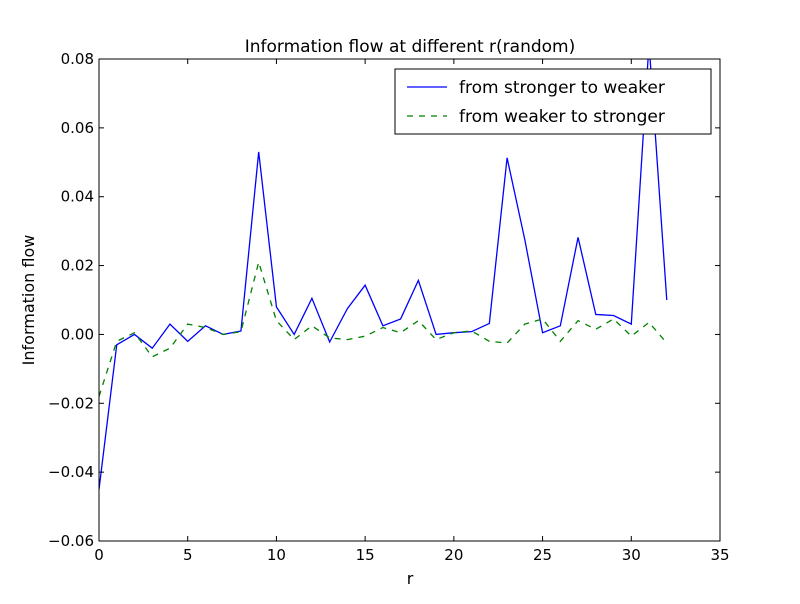  I want to click on y-tick-label: 0.02, so click(77, 266).